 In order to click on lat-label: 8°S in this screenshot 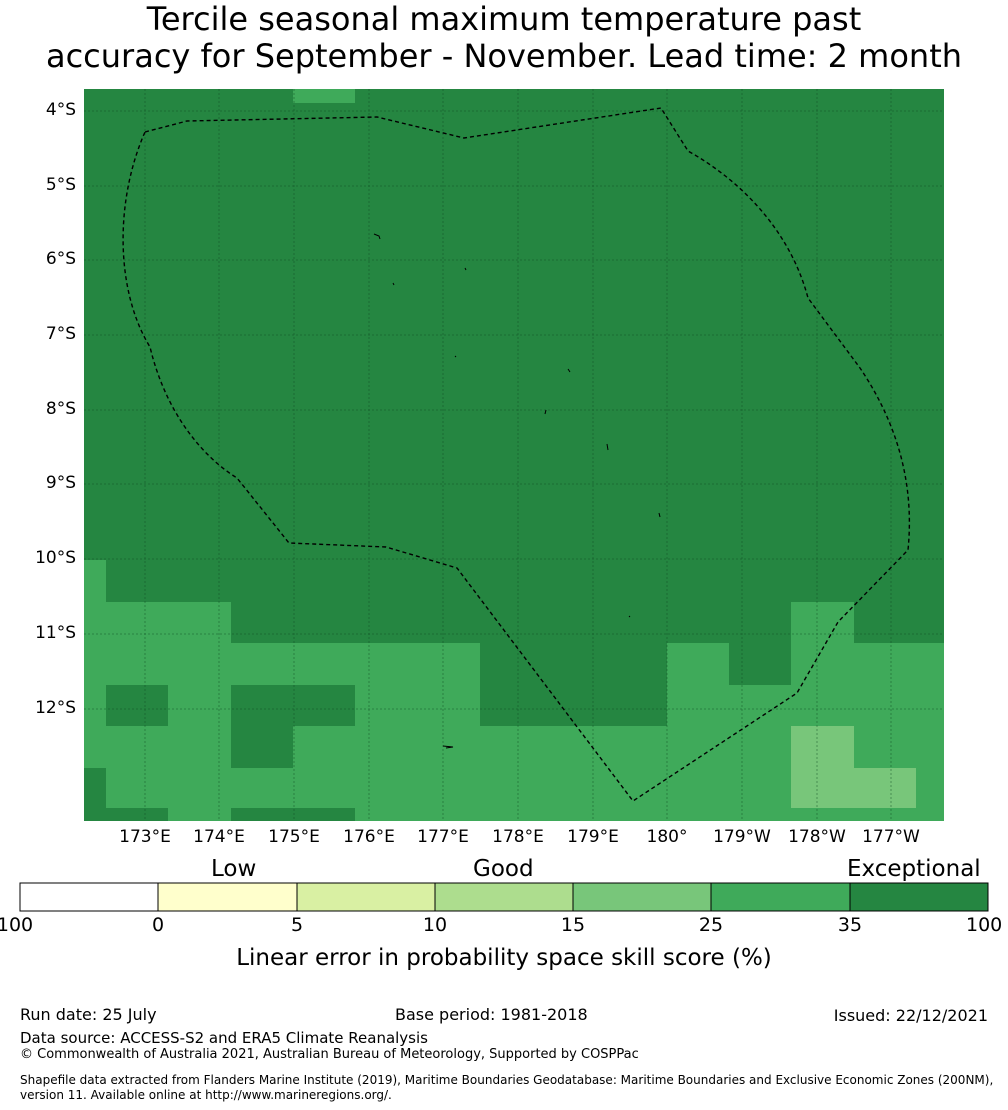, I will do `click(60, 409)`.